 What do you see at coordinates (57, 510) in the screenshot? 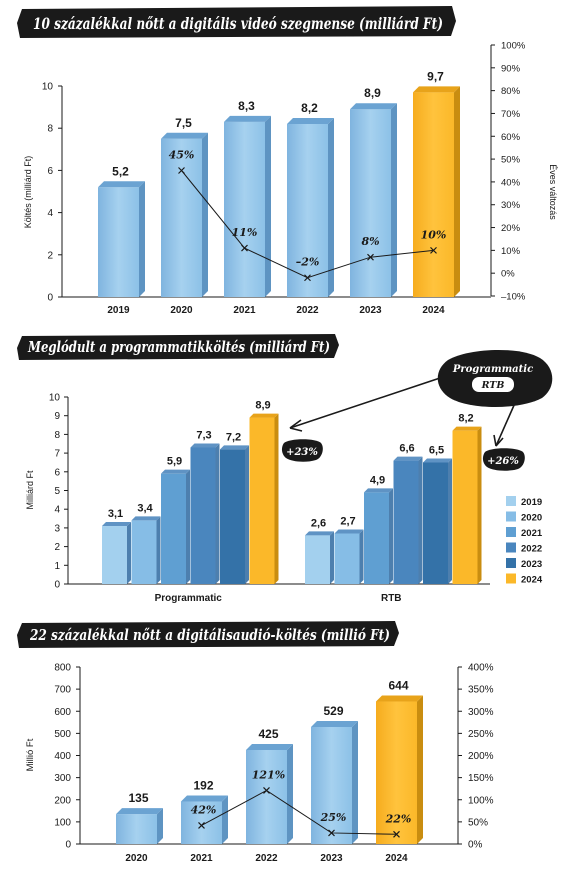
I see `chart-2-ytick-label: 4` at bounding box center [57, 510].